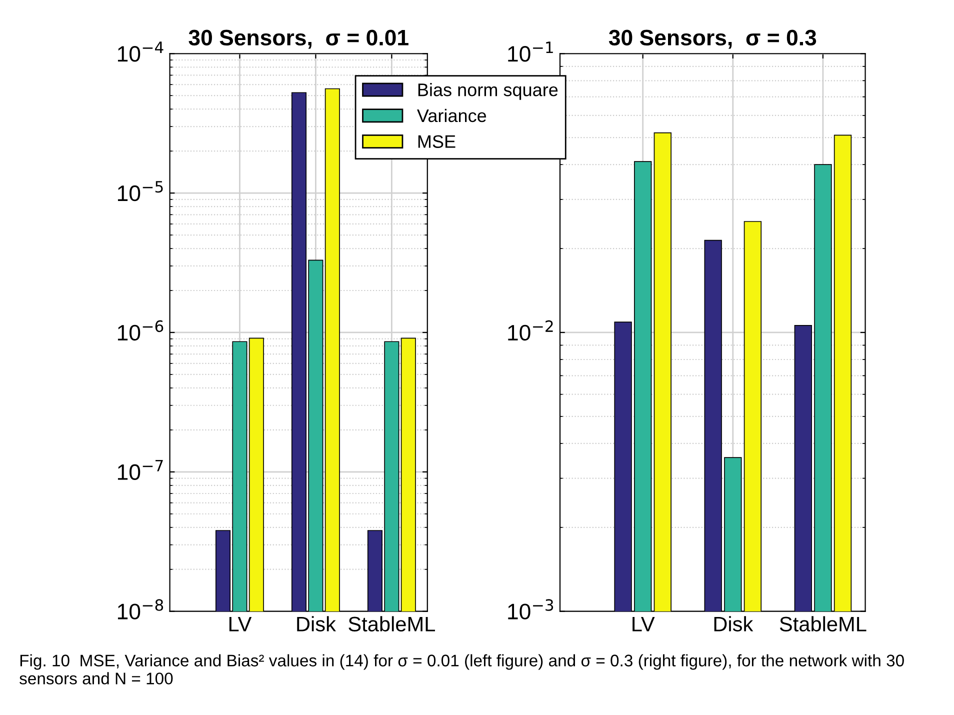 The width and height of the screenshot is (954, 715). What do you see at coordinates (531, 609) in the screenshot?
I see `y-tick-label: 10$^{−3}$` at bounding box center [531, 609].